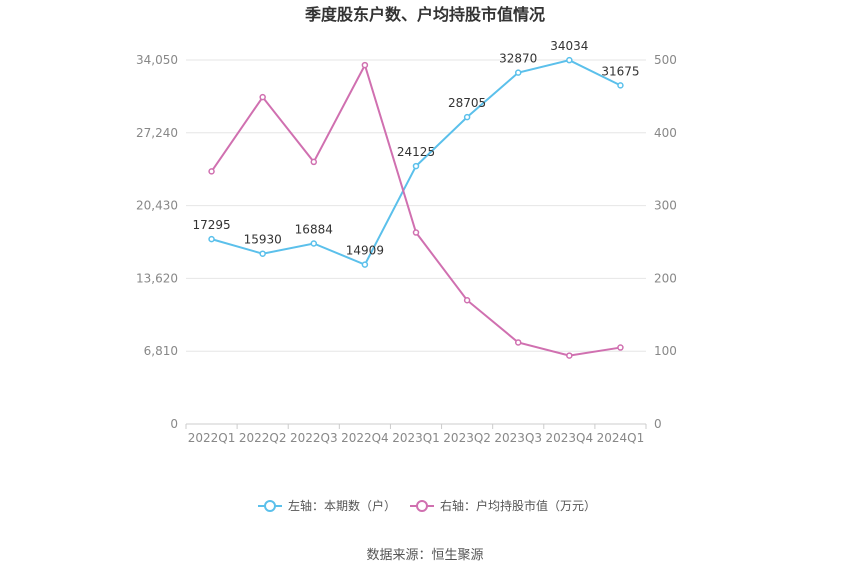 The width and height of the screenshot is (850, 579). What do you see at coordinates (263, 438) in the screenshot?
I see `x-tick-label: 2022Q2` at bounding box center [263, 438].